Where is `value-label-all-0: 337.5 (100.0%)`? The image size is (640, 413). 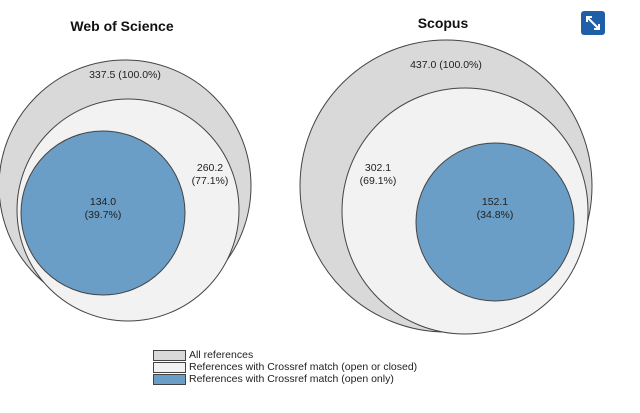 value-label-all-0: 337.5 (100.0%) is located at coordinates (125, 75).